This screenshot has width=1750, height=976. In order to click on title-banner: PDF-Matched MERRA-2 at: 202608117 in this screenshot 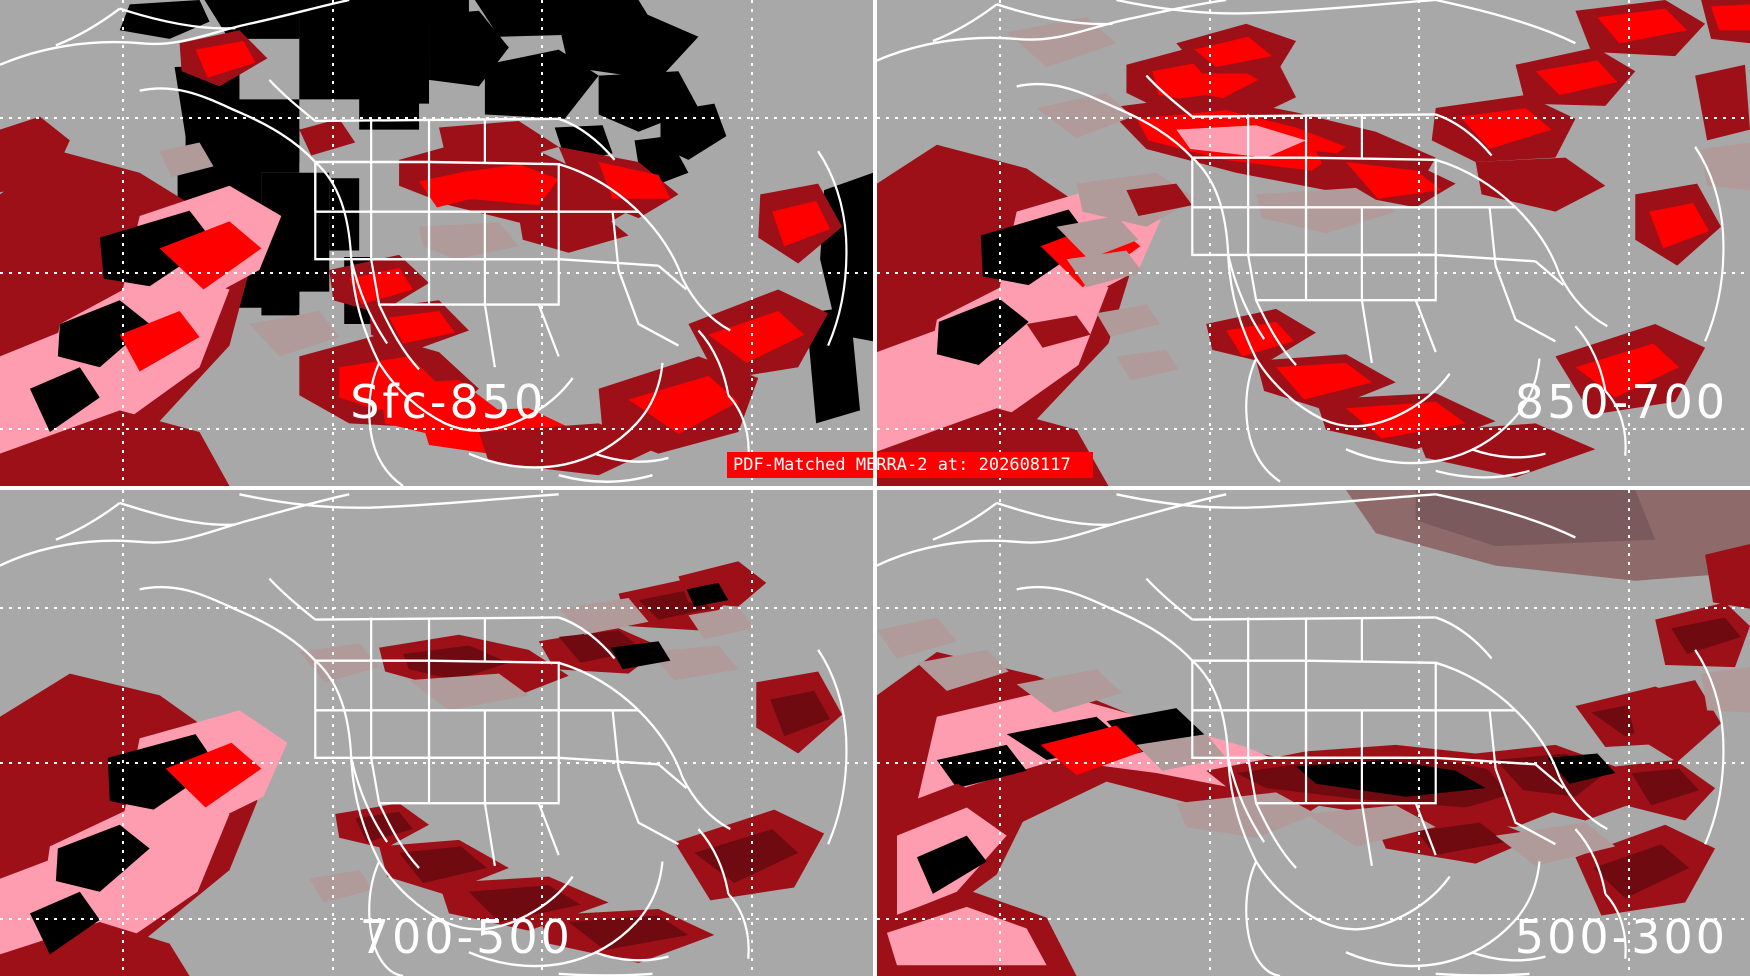, I will do `click(910, 465)`.